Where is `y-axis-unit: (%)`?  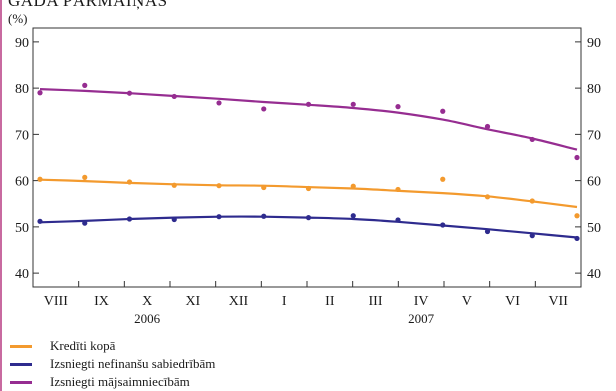 y-axis-unit: (%) is located at coordinates (18, 18).